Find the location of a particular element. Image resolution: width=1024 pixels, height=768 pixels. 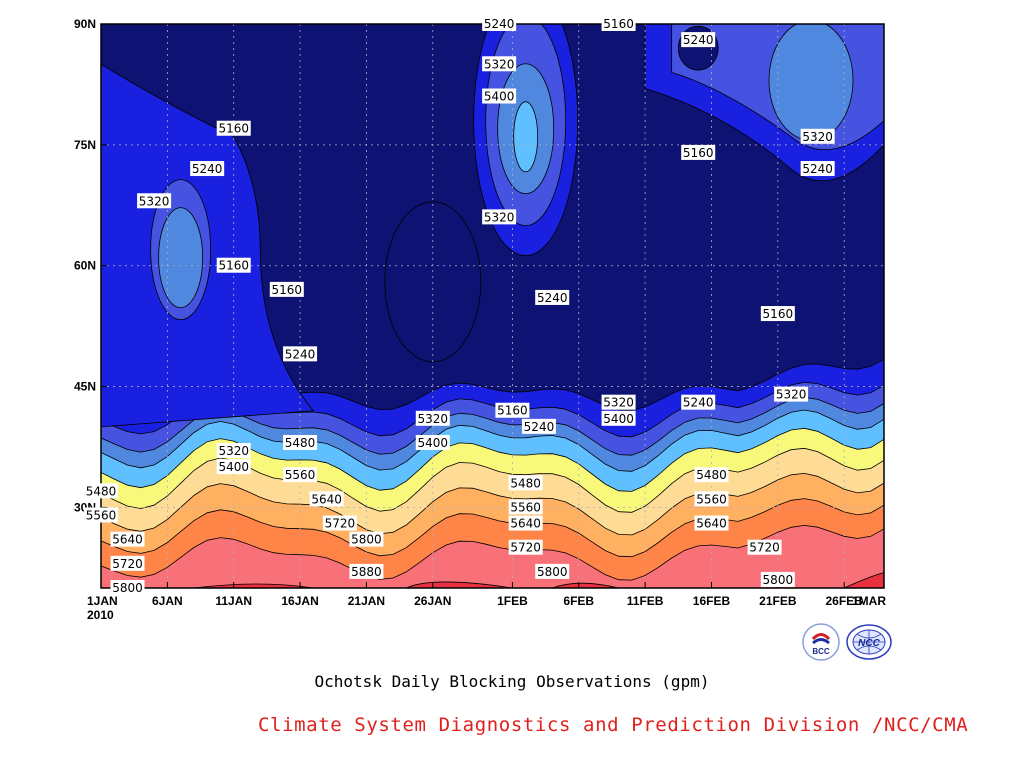

svg-text: NCC is located at coordinates (869, 643).